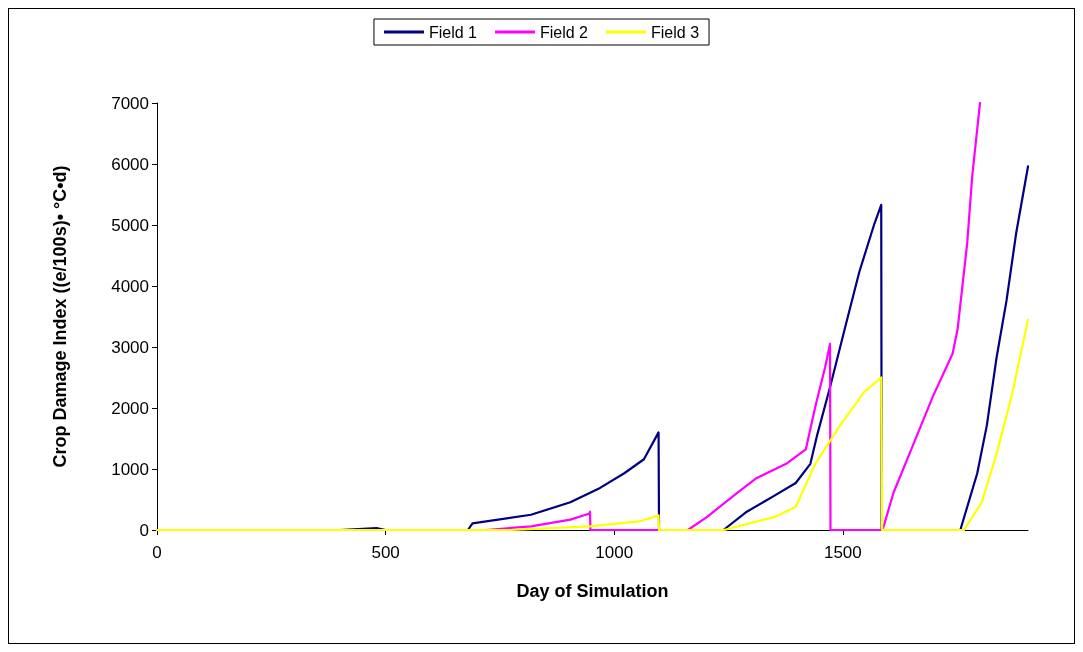 This screenshot has width=1083, height=652. Describe the element at coordinates (842, 552) in the screenshot. I see `x-tick-label: 1500` at that location.